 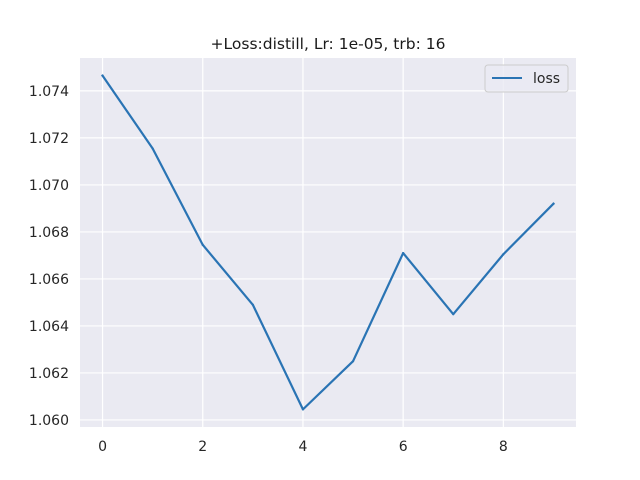 I want to click on x-tick-label: 8, so click(x=503, y=447).